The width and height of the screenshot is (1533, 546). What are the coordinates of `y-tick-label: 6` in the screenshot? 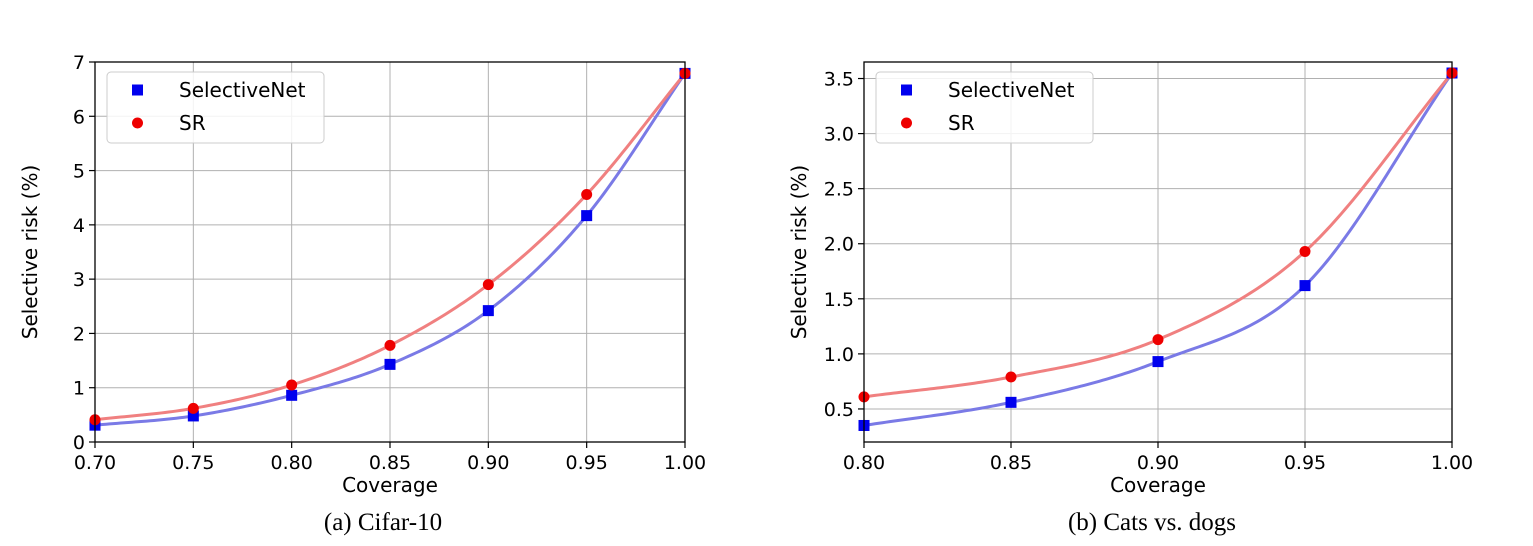 It's located at (79, 117).